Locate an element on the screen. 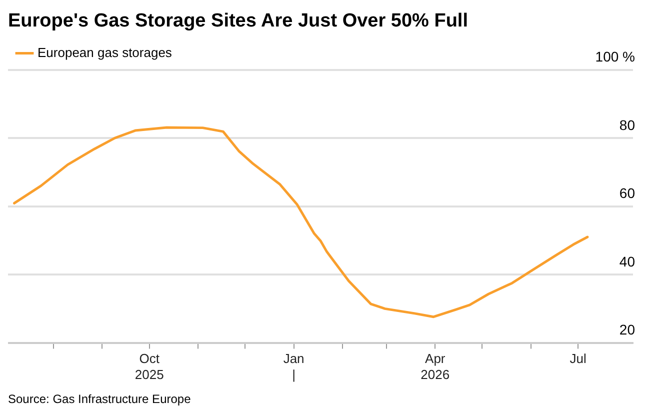 The height and width of the screenshot is (418, 645). x-tick-label: Jan | is located at coordinates (293, 366).